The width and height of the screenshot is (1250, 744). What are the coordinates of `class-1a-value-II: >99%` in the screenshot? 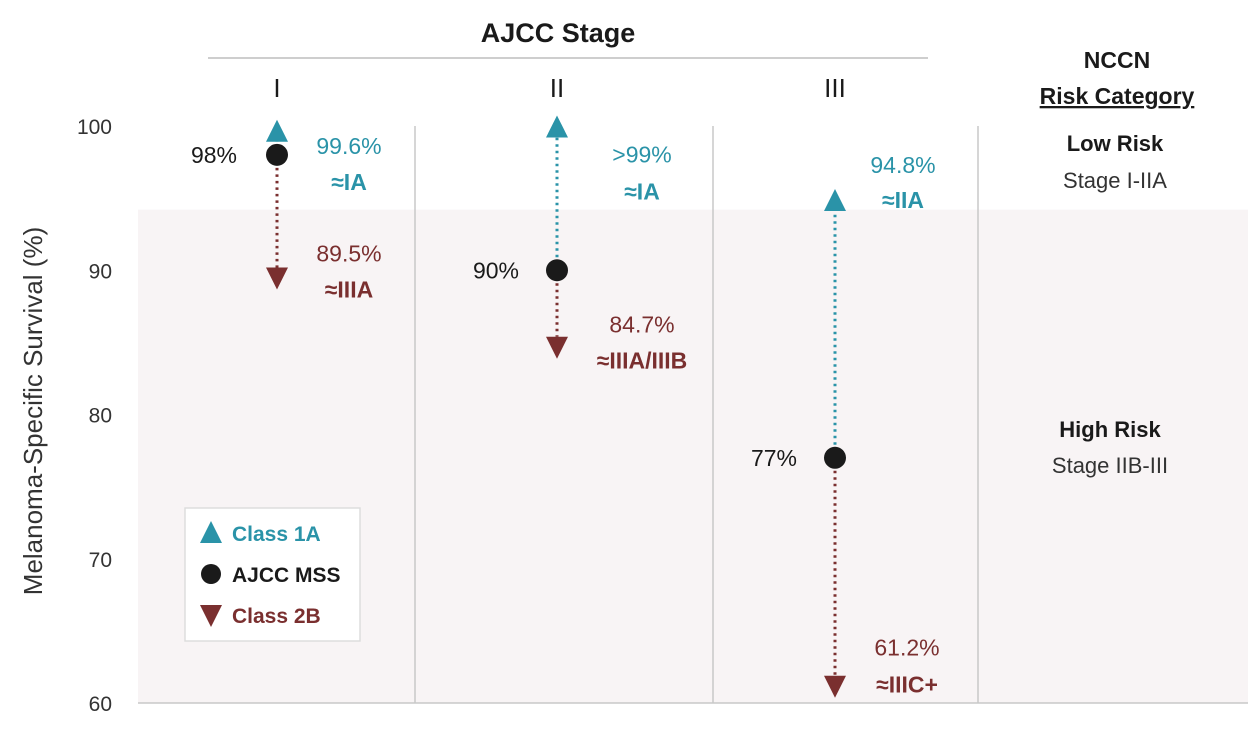 It's located at (641, 154).